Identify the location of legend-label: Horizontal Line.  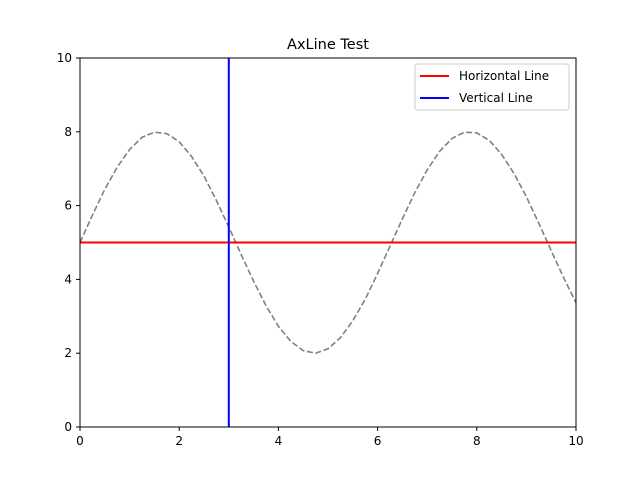
(504, 76).